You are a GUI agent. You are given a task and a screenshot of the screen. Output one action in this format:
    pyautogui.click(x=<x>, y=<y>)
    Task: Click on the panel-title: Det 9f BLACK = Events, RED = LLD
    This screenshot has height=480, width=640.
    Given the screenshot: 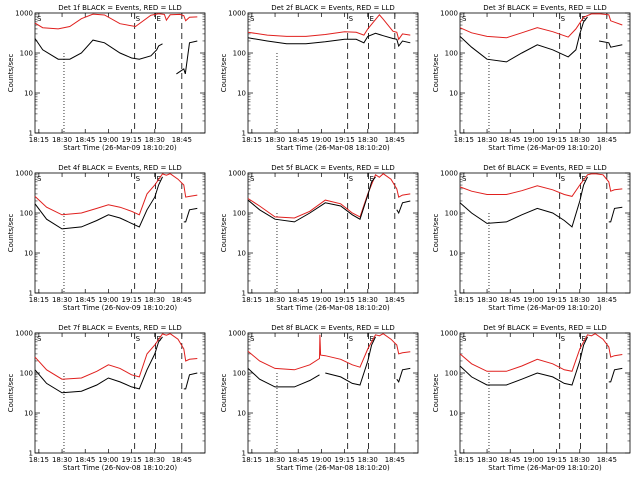 What is the action you would take?
    pyautogui.click(x=544, y=328)
    